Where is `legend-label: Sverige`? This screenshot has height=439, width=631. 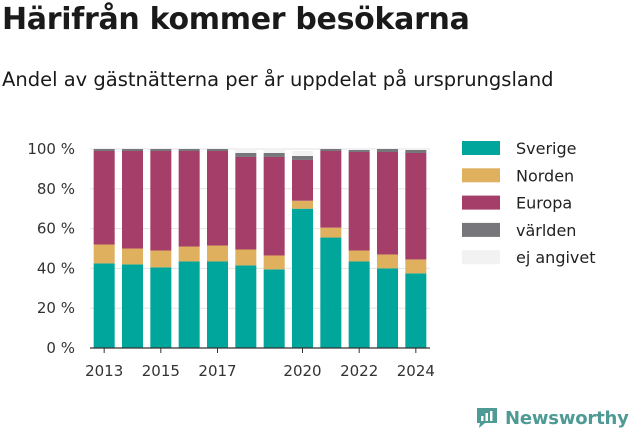
legend-label: Sverige is located at coordinates (546, 148).